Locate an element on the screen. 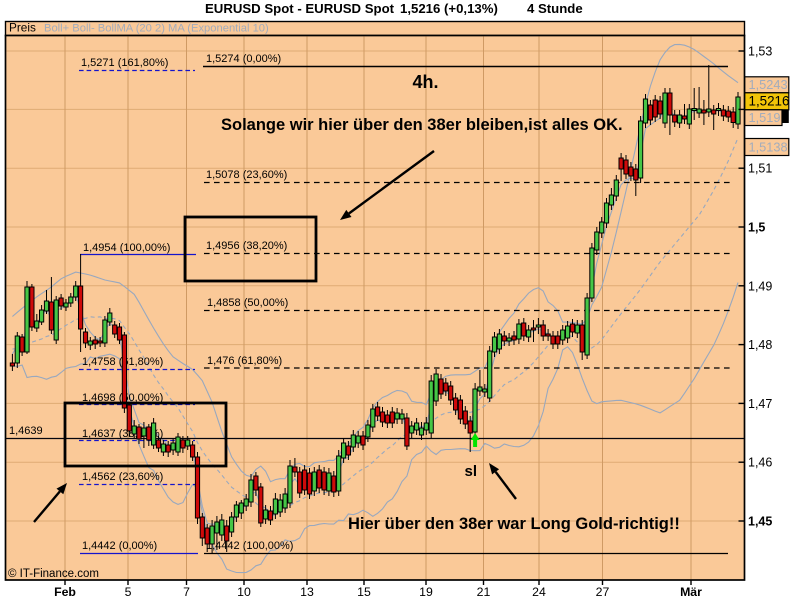 The height and width of the screenshot is (605, 800). svg-text: 7 is located at coordinates (186, 592).